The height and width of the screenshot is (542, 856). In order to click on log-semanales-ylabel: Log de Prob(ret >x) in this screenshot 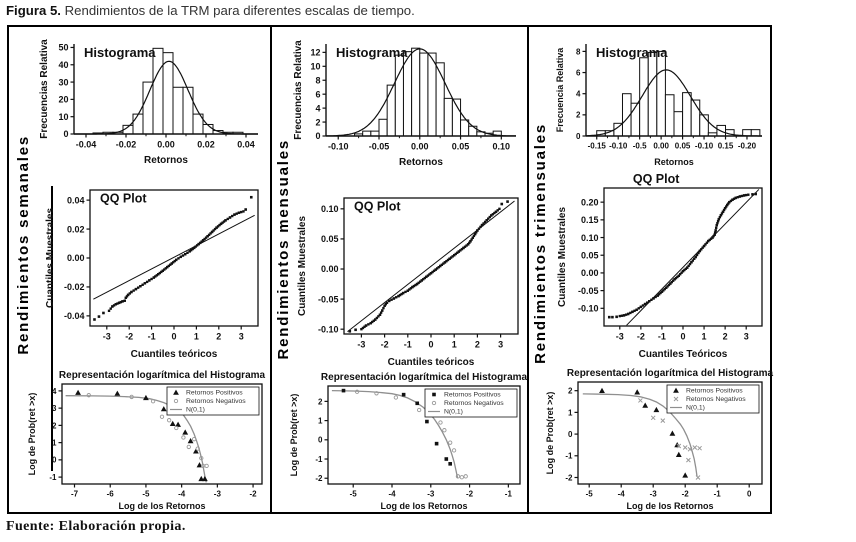, I will do `click(32, 434)`.